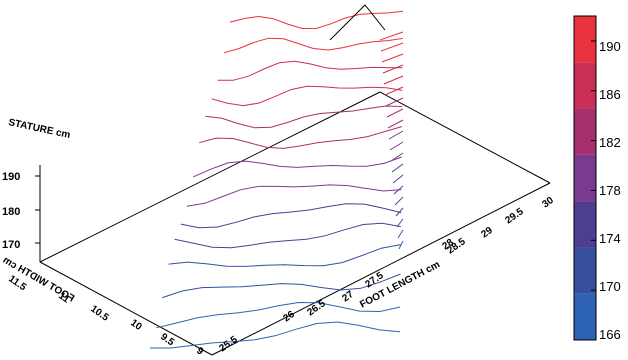  Describe the element at coordinates (11, 212) in the screenshot. I see `z-tick-180: 180` at that location.